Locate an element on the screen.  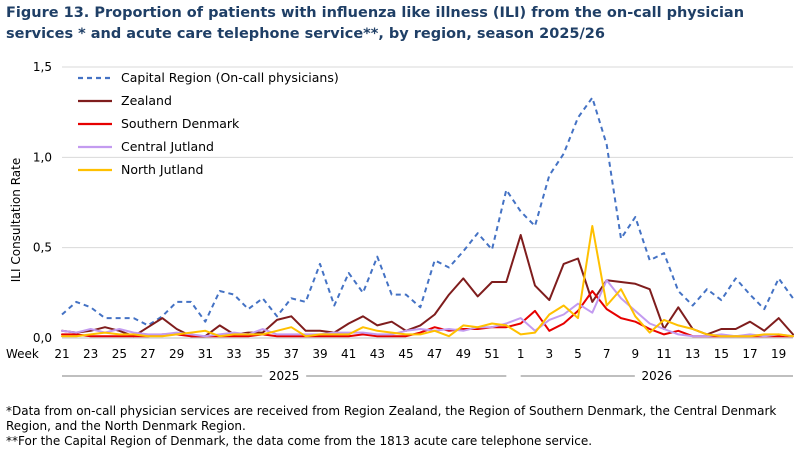
x-tick-label: 39 is located at coordinates (319, 354).